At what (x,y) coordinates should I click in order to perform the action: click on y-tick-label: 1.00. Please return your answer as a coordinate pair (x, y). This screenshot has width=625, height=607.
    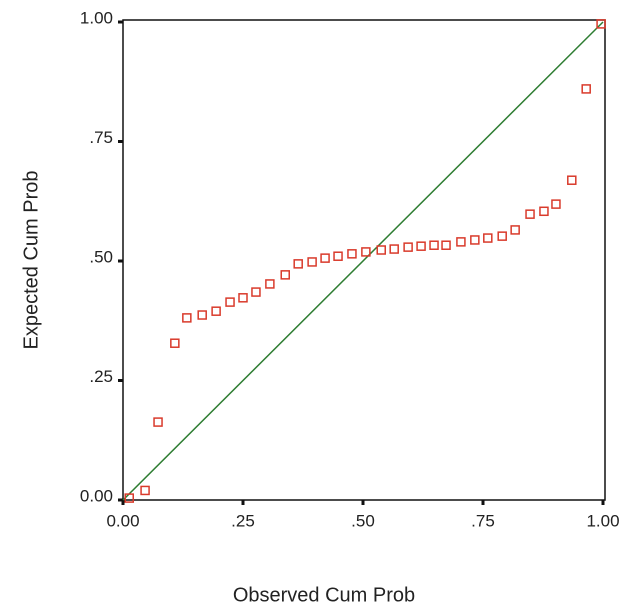
    Looking at the image, I should click on (96, 17).